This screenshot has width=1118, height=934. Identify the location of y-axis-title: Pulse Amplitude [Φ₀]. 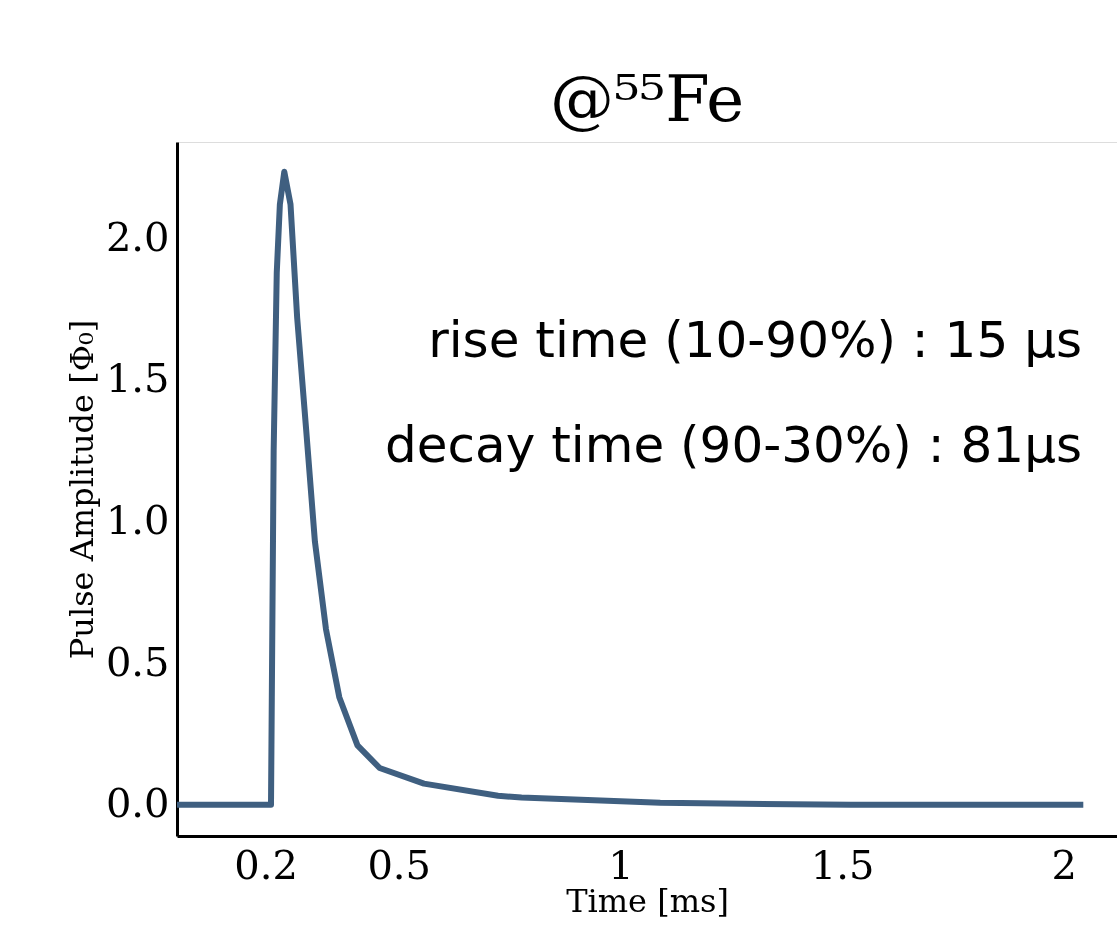
(81, 489).